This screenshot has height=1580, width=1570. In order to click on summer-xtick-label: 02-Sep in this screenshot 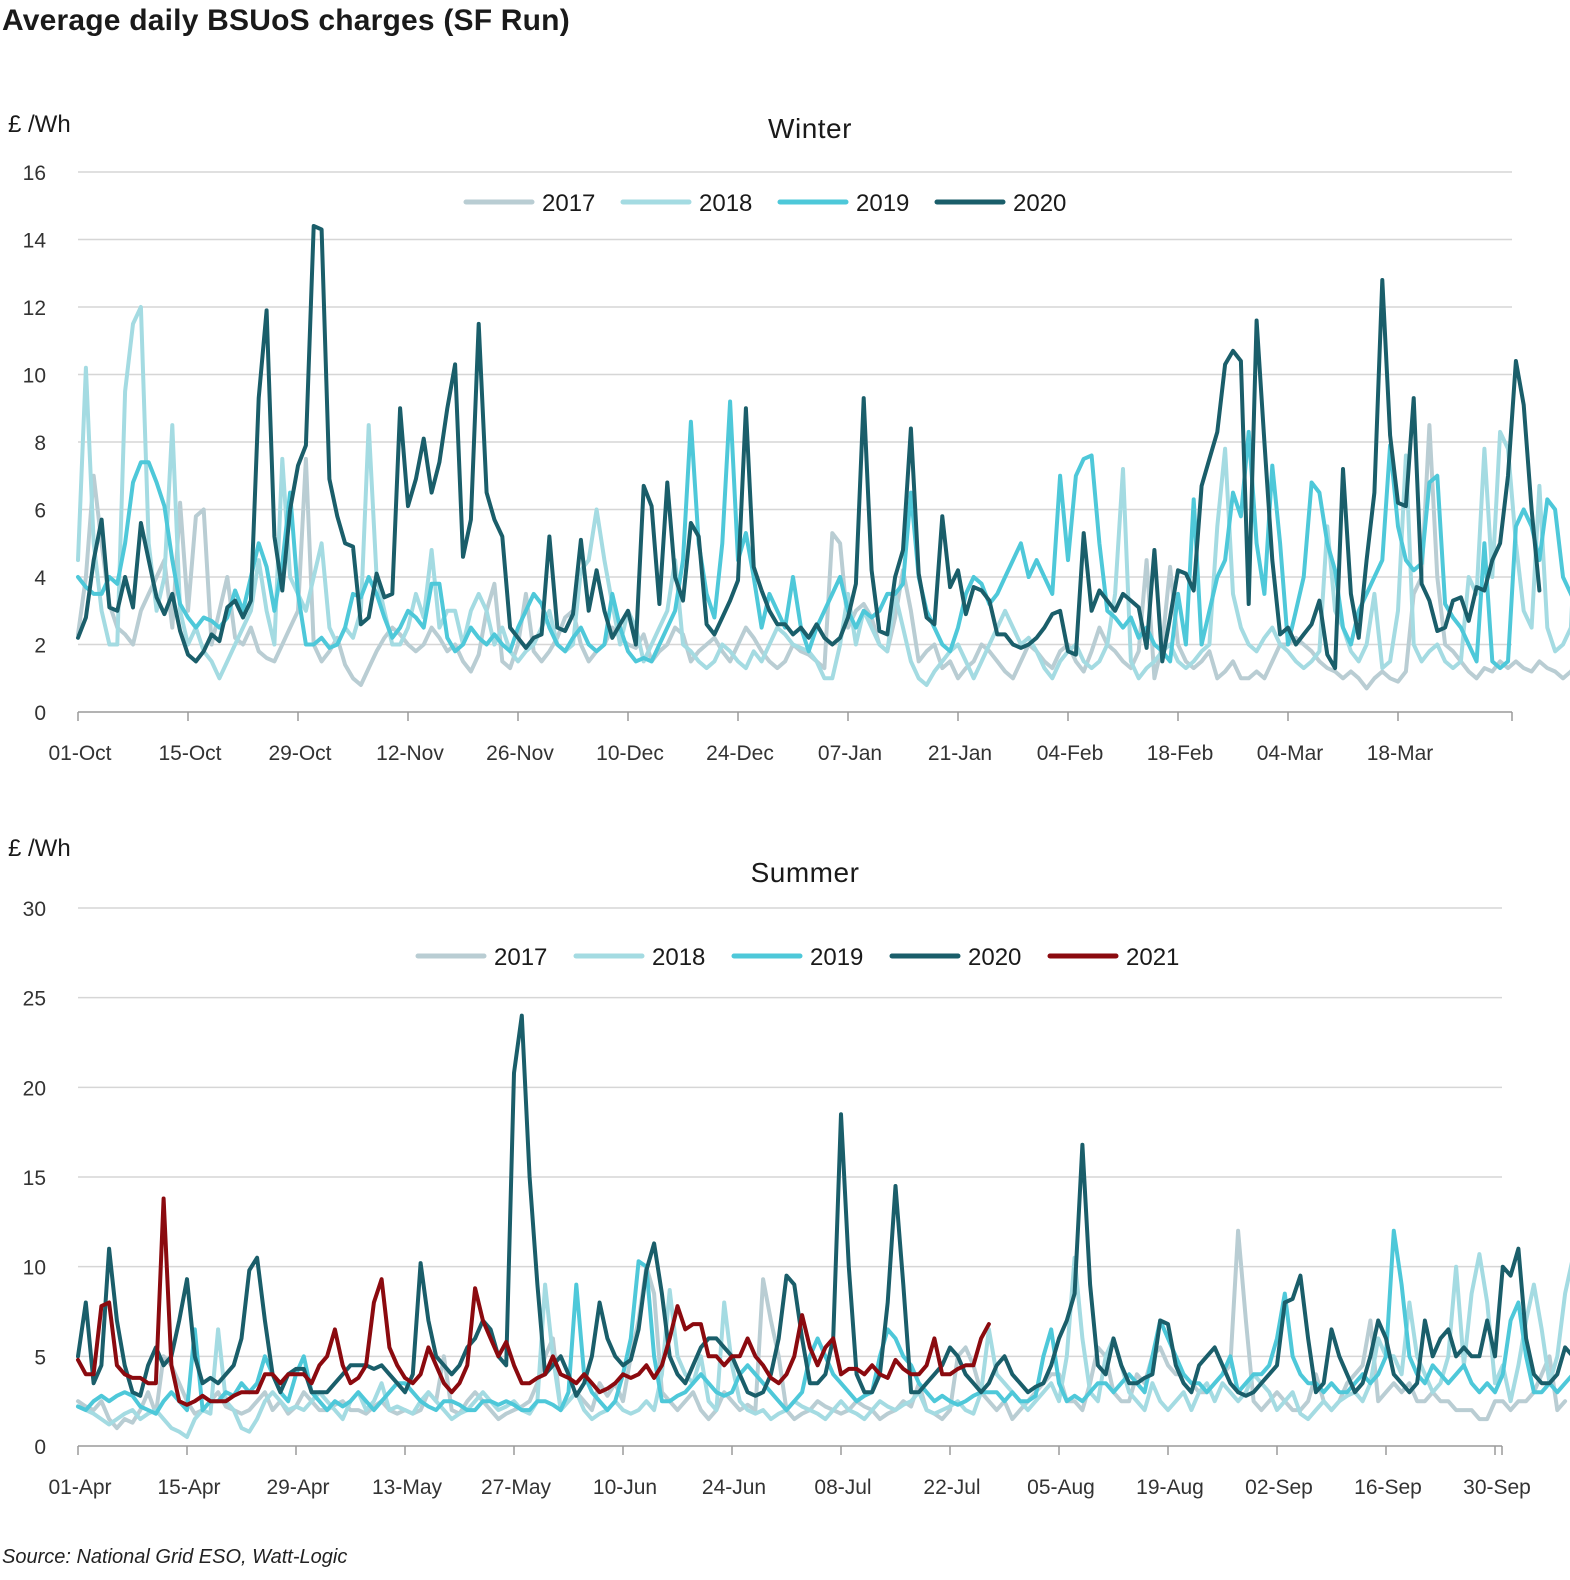, I will do `click(1279, 1487)`.